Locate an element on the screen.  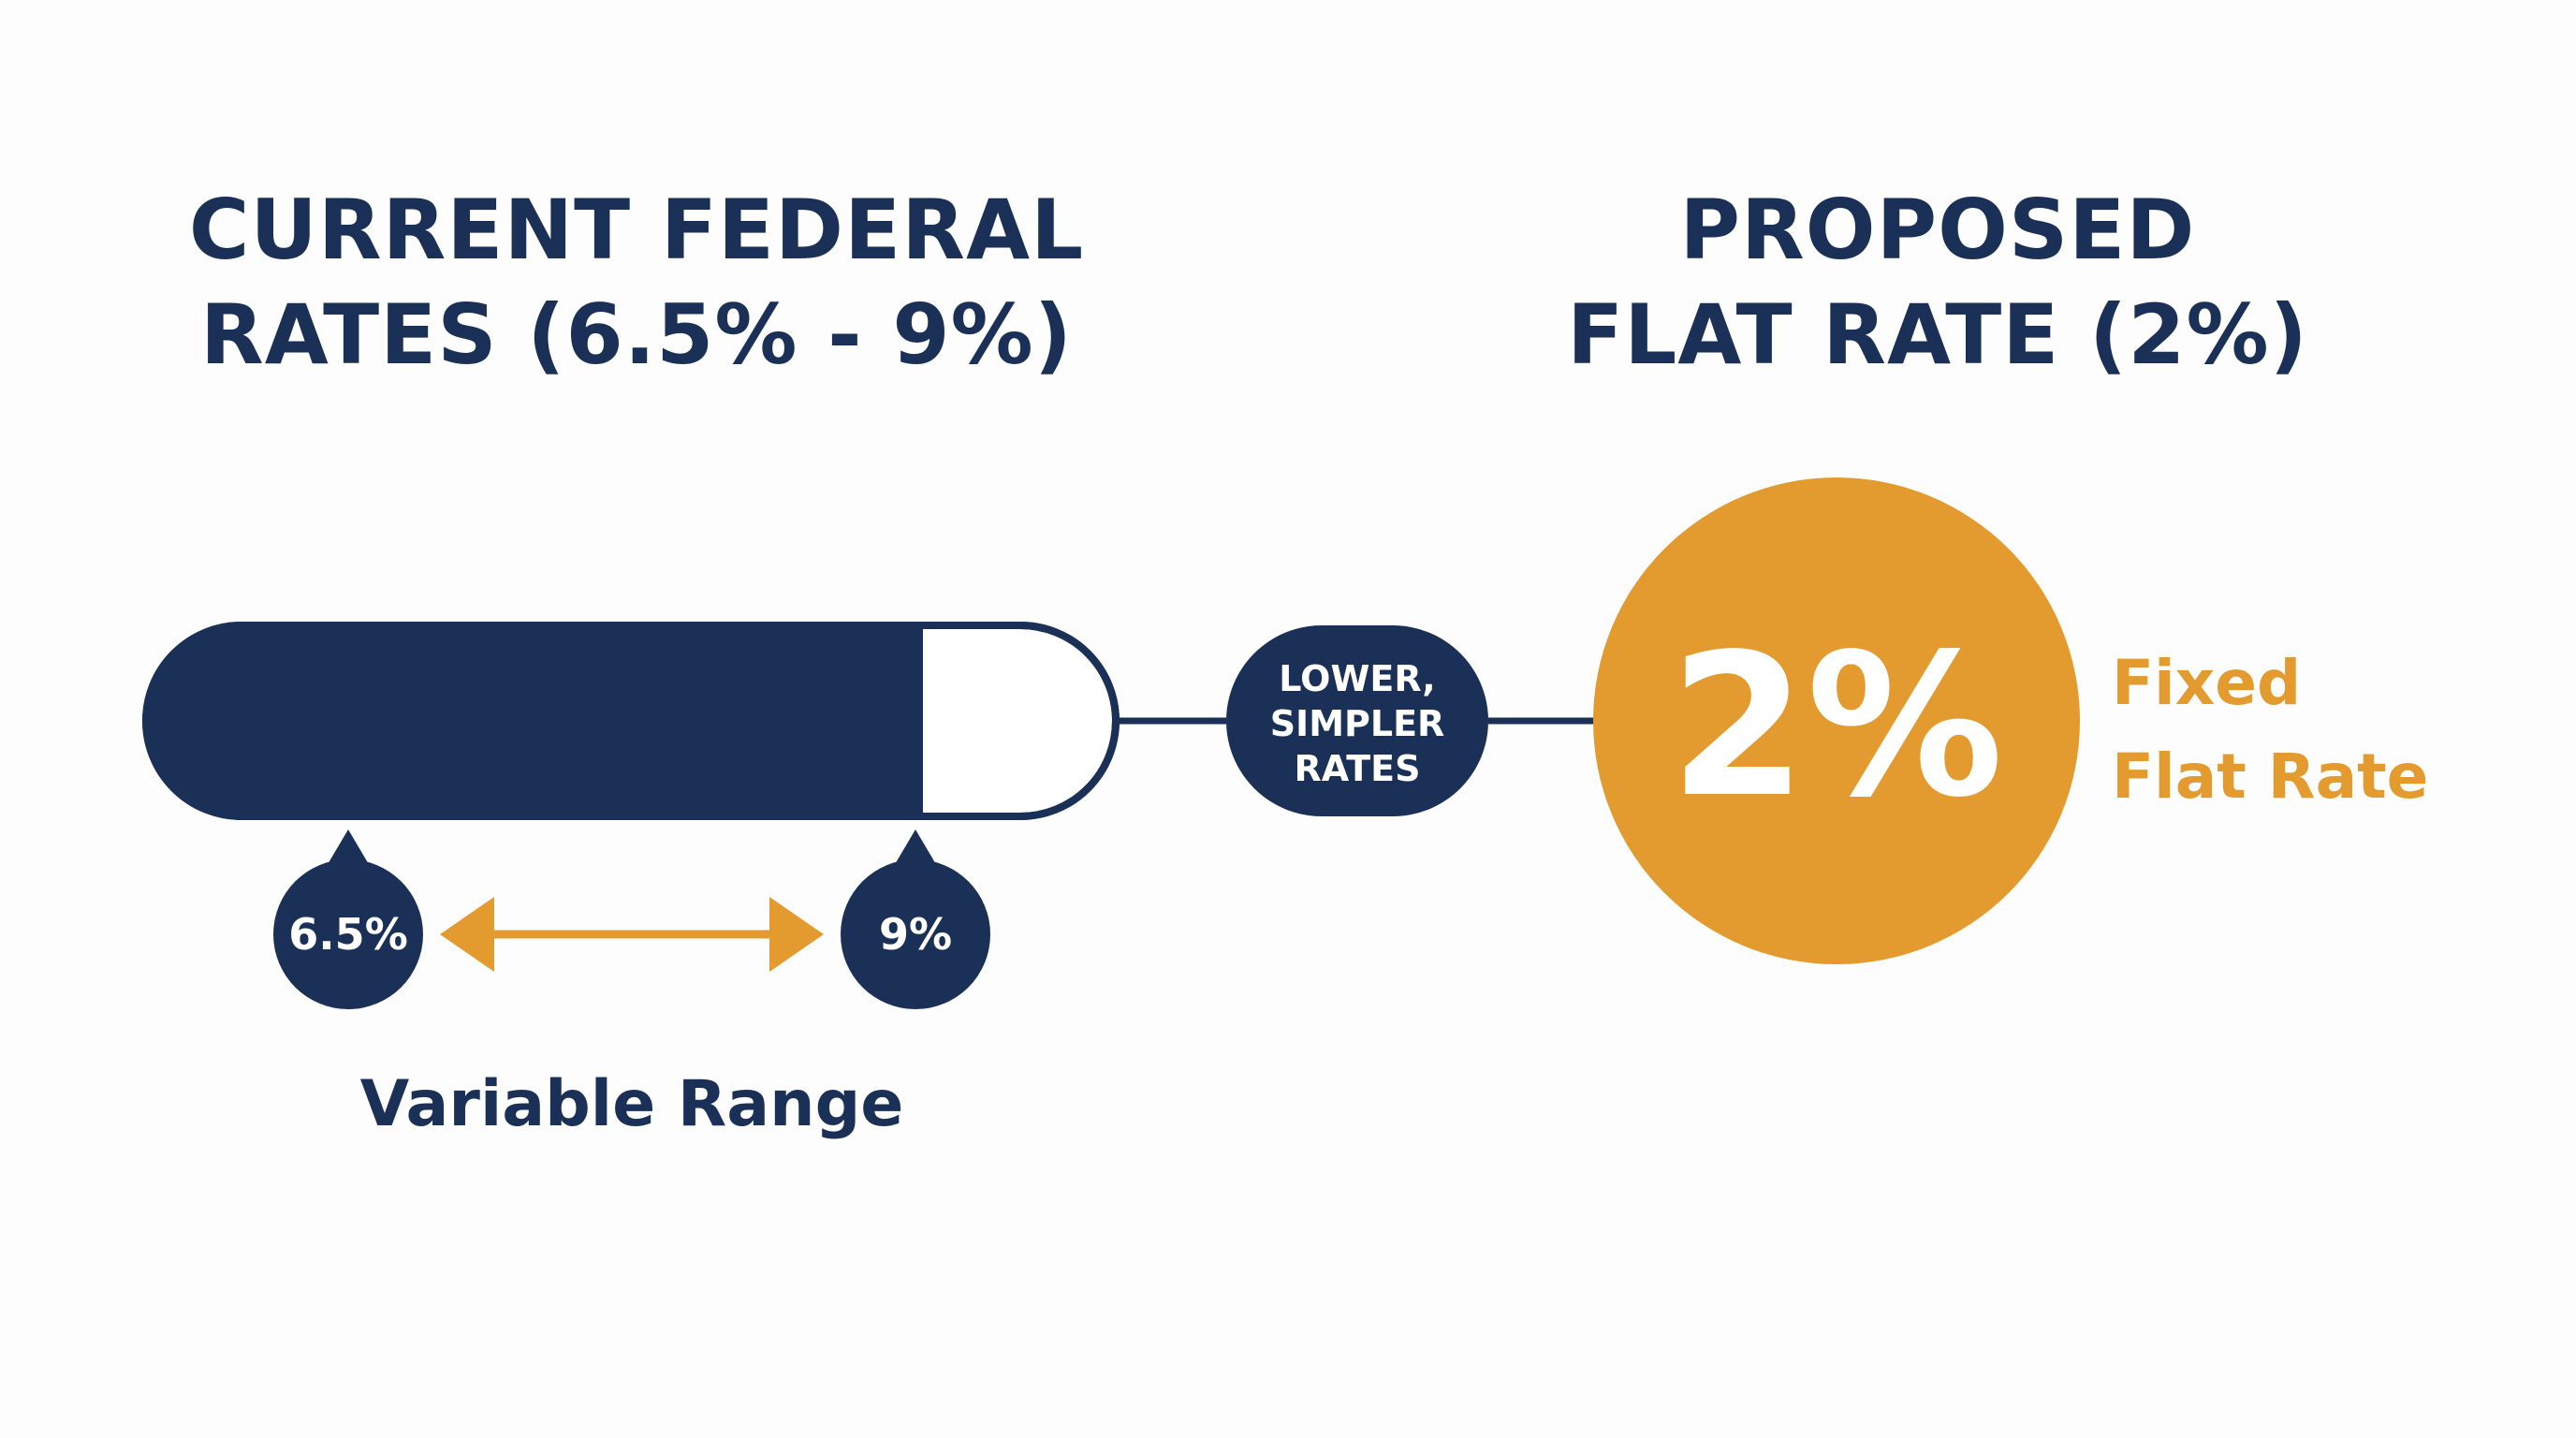
variable-range-label: Variable Range is located at coordinates (632, 1104).